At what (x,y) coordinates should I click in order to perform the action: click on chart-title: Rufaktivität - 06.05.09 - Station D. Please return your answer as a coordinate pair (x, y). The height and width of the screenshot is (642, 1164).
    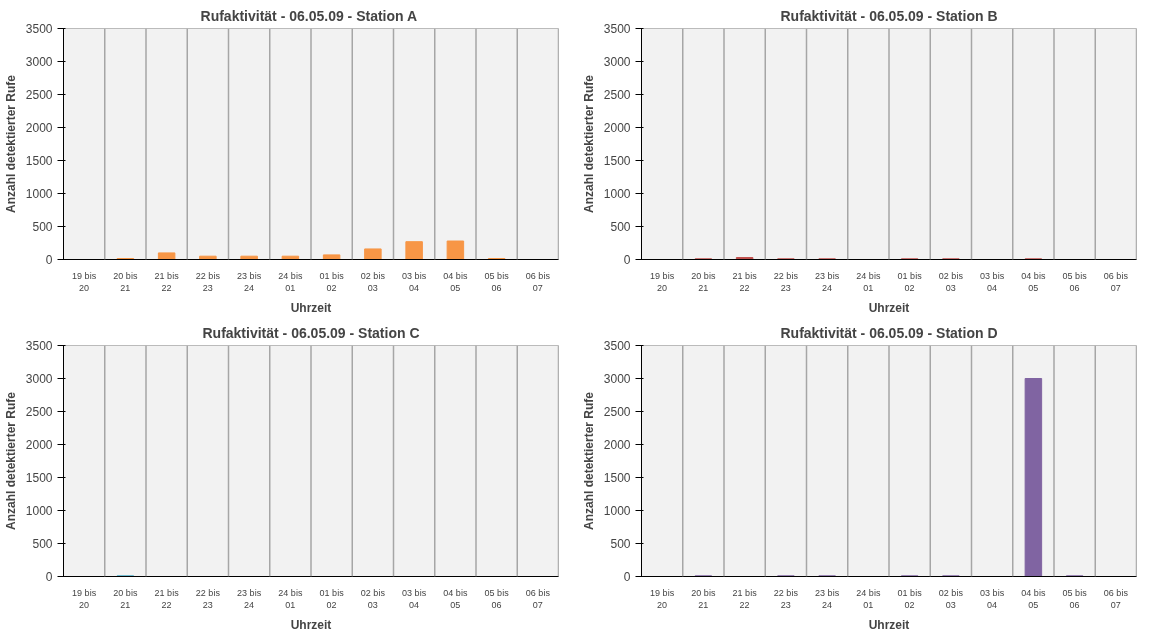
    Looking at the image, I should click on (889, 332).